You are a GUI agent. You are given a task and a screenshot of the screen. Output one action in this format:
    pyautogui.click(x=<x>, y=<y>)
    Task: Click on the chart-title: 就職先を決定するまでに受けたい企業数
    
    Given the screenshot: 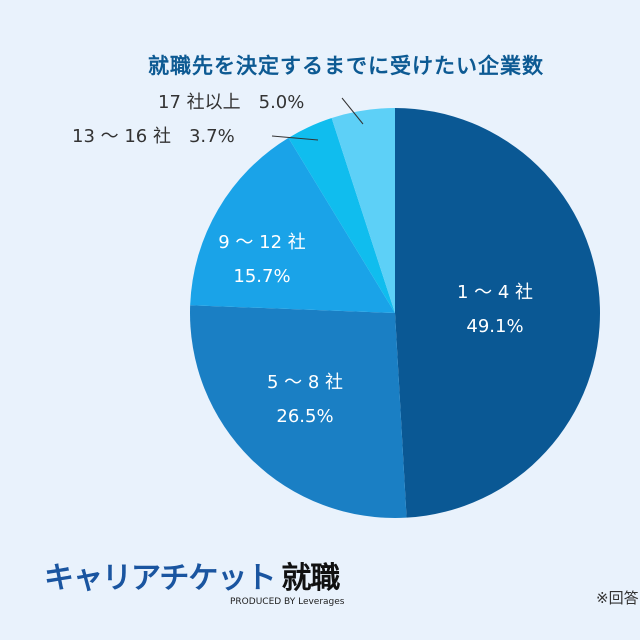 What is the action you would take?
    pyautogui.click(x=346, y=66)
    